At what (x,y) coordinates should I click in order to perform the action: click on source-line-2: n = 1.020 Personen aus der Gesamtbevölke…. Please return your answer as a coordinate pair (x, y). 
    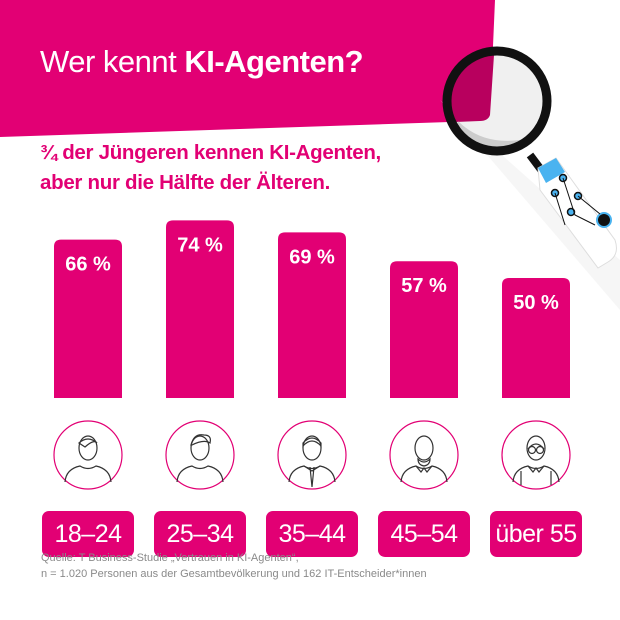
    Looking at the image, I should click on (234, 574).